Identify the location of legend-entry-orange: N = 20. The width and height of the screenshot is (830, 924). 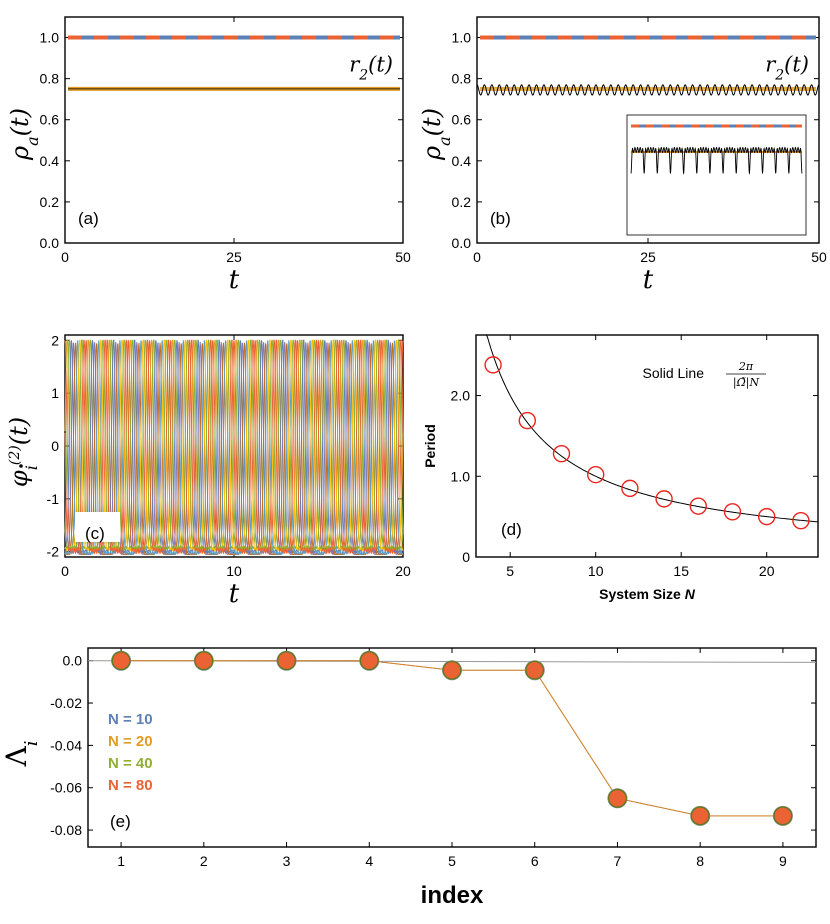
(130, 741).